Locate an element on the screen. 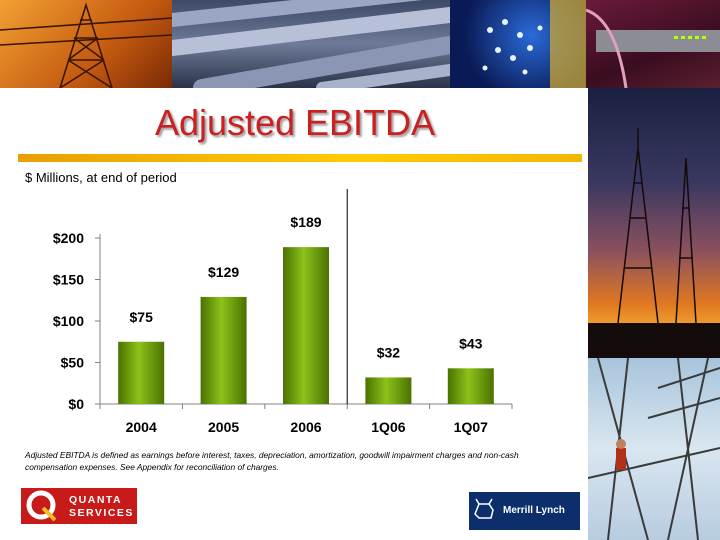  quanta-q-icon is located at coordinates (41, 506).